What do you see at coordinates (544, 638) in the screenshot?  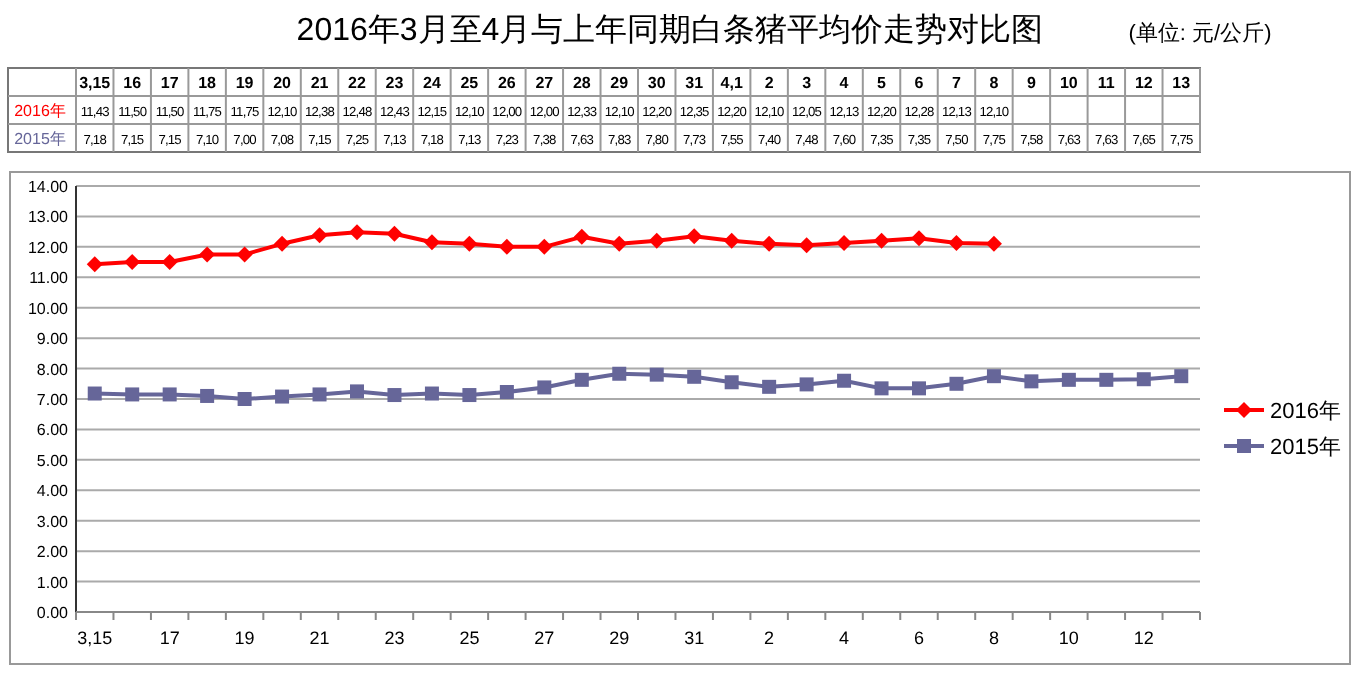 I see `category-label: 27` at bounding box center [544, 638].